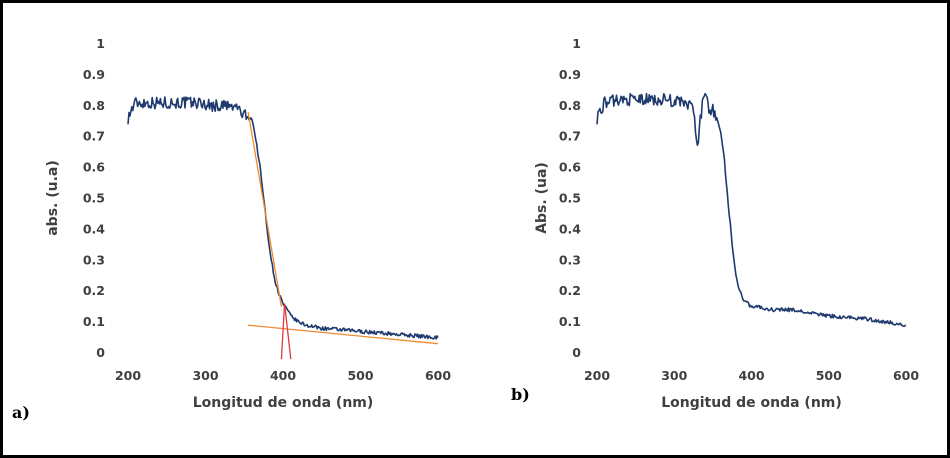  Describe the element at coordinates (542, 198) in the screenshot. I see `y-axis-label: Abs. (ua)` at that location.